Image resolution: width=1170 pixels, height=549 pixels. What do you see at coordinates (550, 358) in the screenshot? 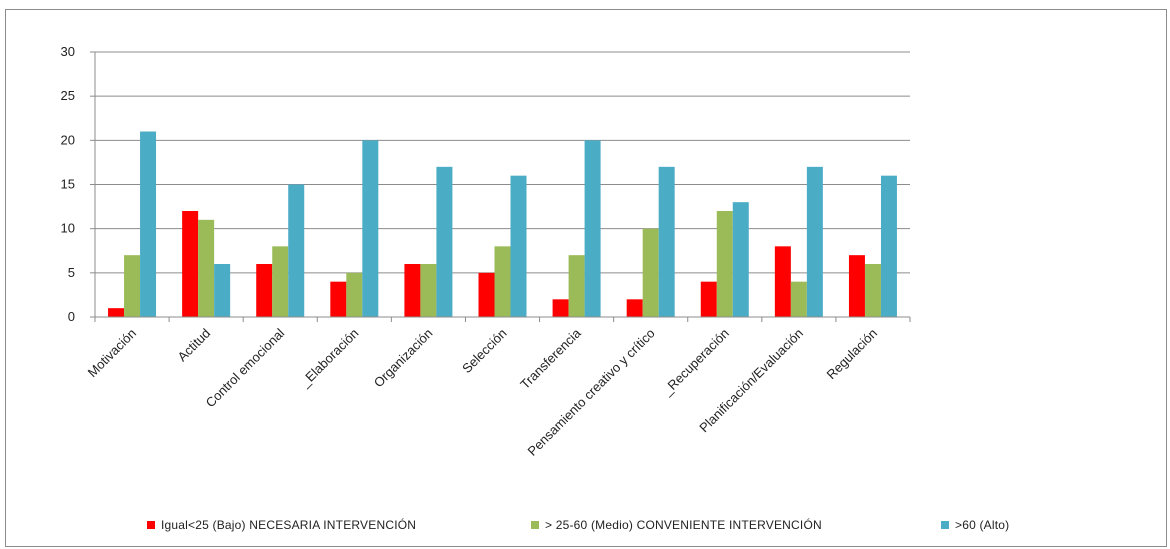
I see `x-tick-label: Transferencia` at bounding box center [550, 358].